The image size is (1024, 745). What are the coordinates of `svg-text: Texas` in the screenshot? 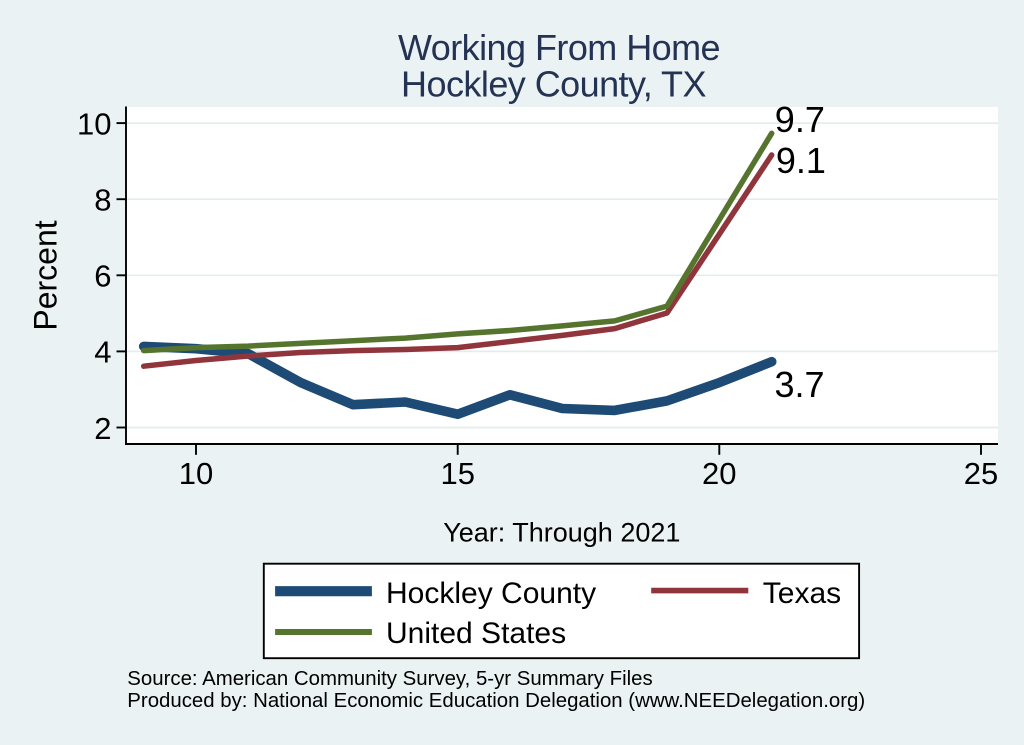 It's located at (802, 593).